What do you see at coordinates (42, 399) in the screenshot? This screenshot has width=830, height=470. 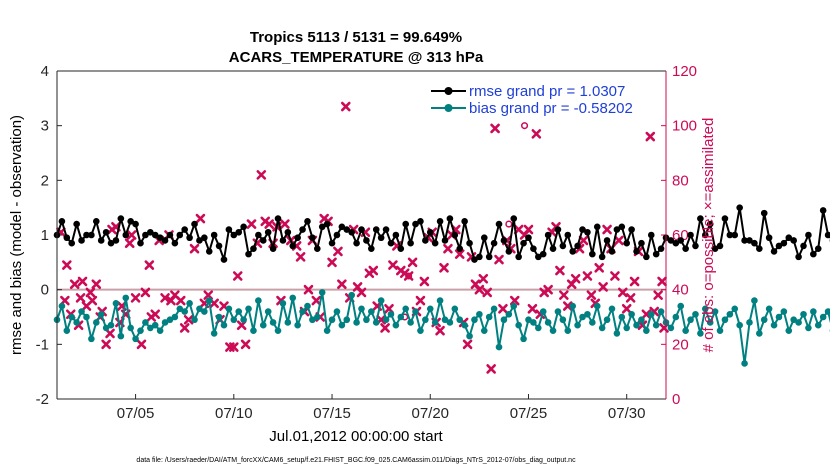 I see `y-tick-label: -2` at bounding box center [42, 399].